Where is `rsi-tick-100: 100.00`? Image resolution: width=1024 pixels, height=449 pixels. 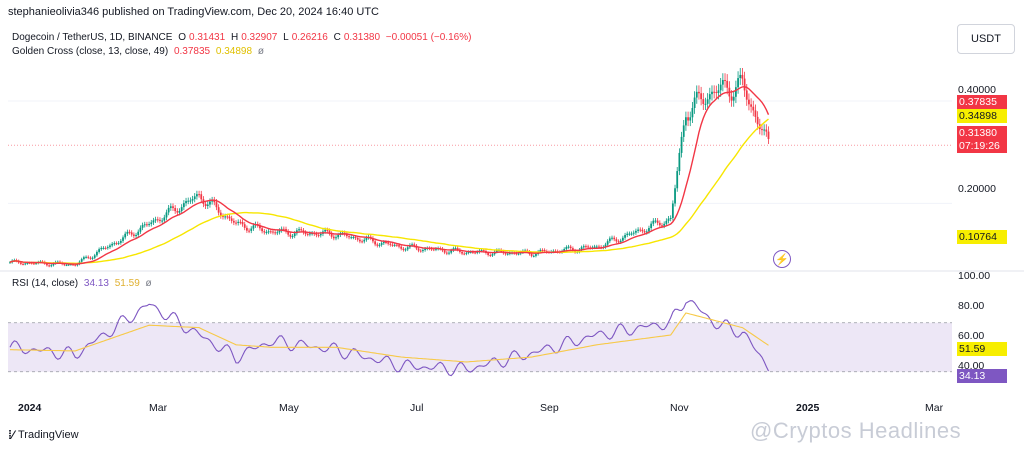
rsi-tick-100: 100.00 is located at coordinates (974, 276).